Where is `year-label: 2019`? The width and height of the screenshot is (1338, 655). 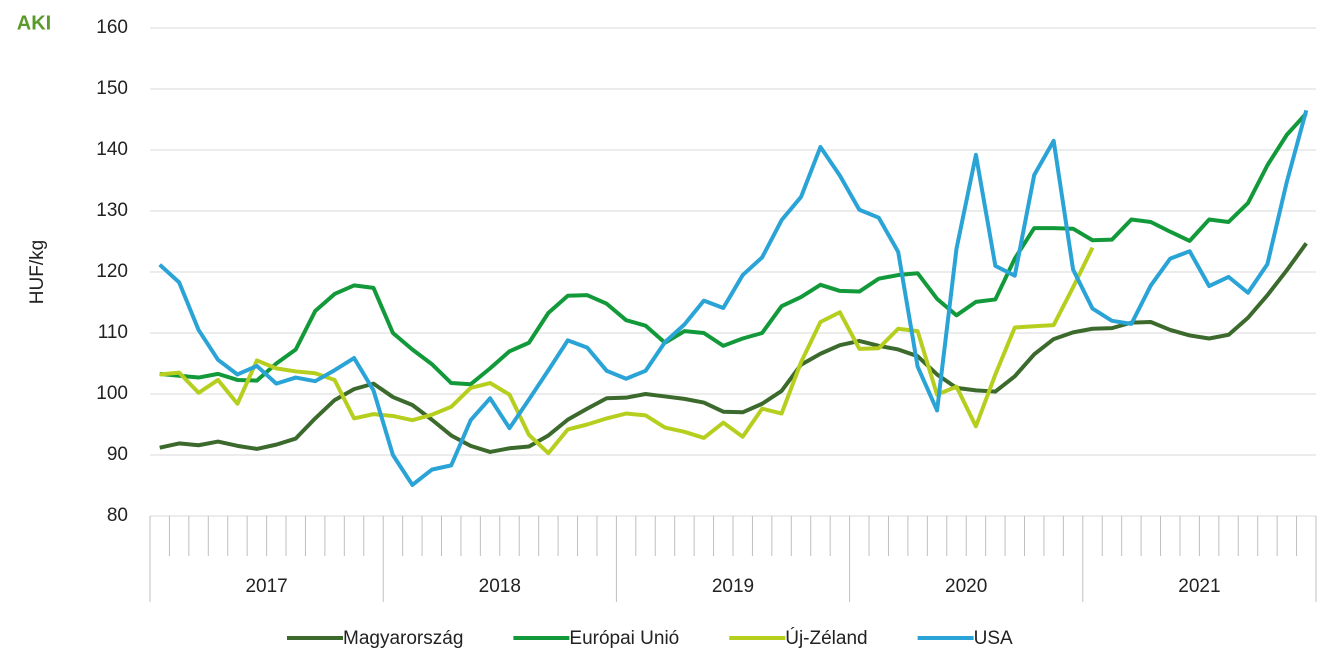
year-label: 2019 is located at coordinates (733, 586).